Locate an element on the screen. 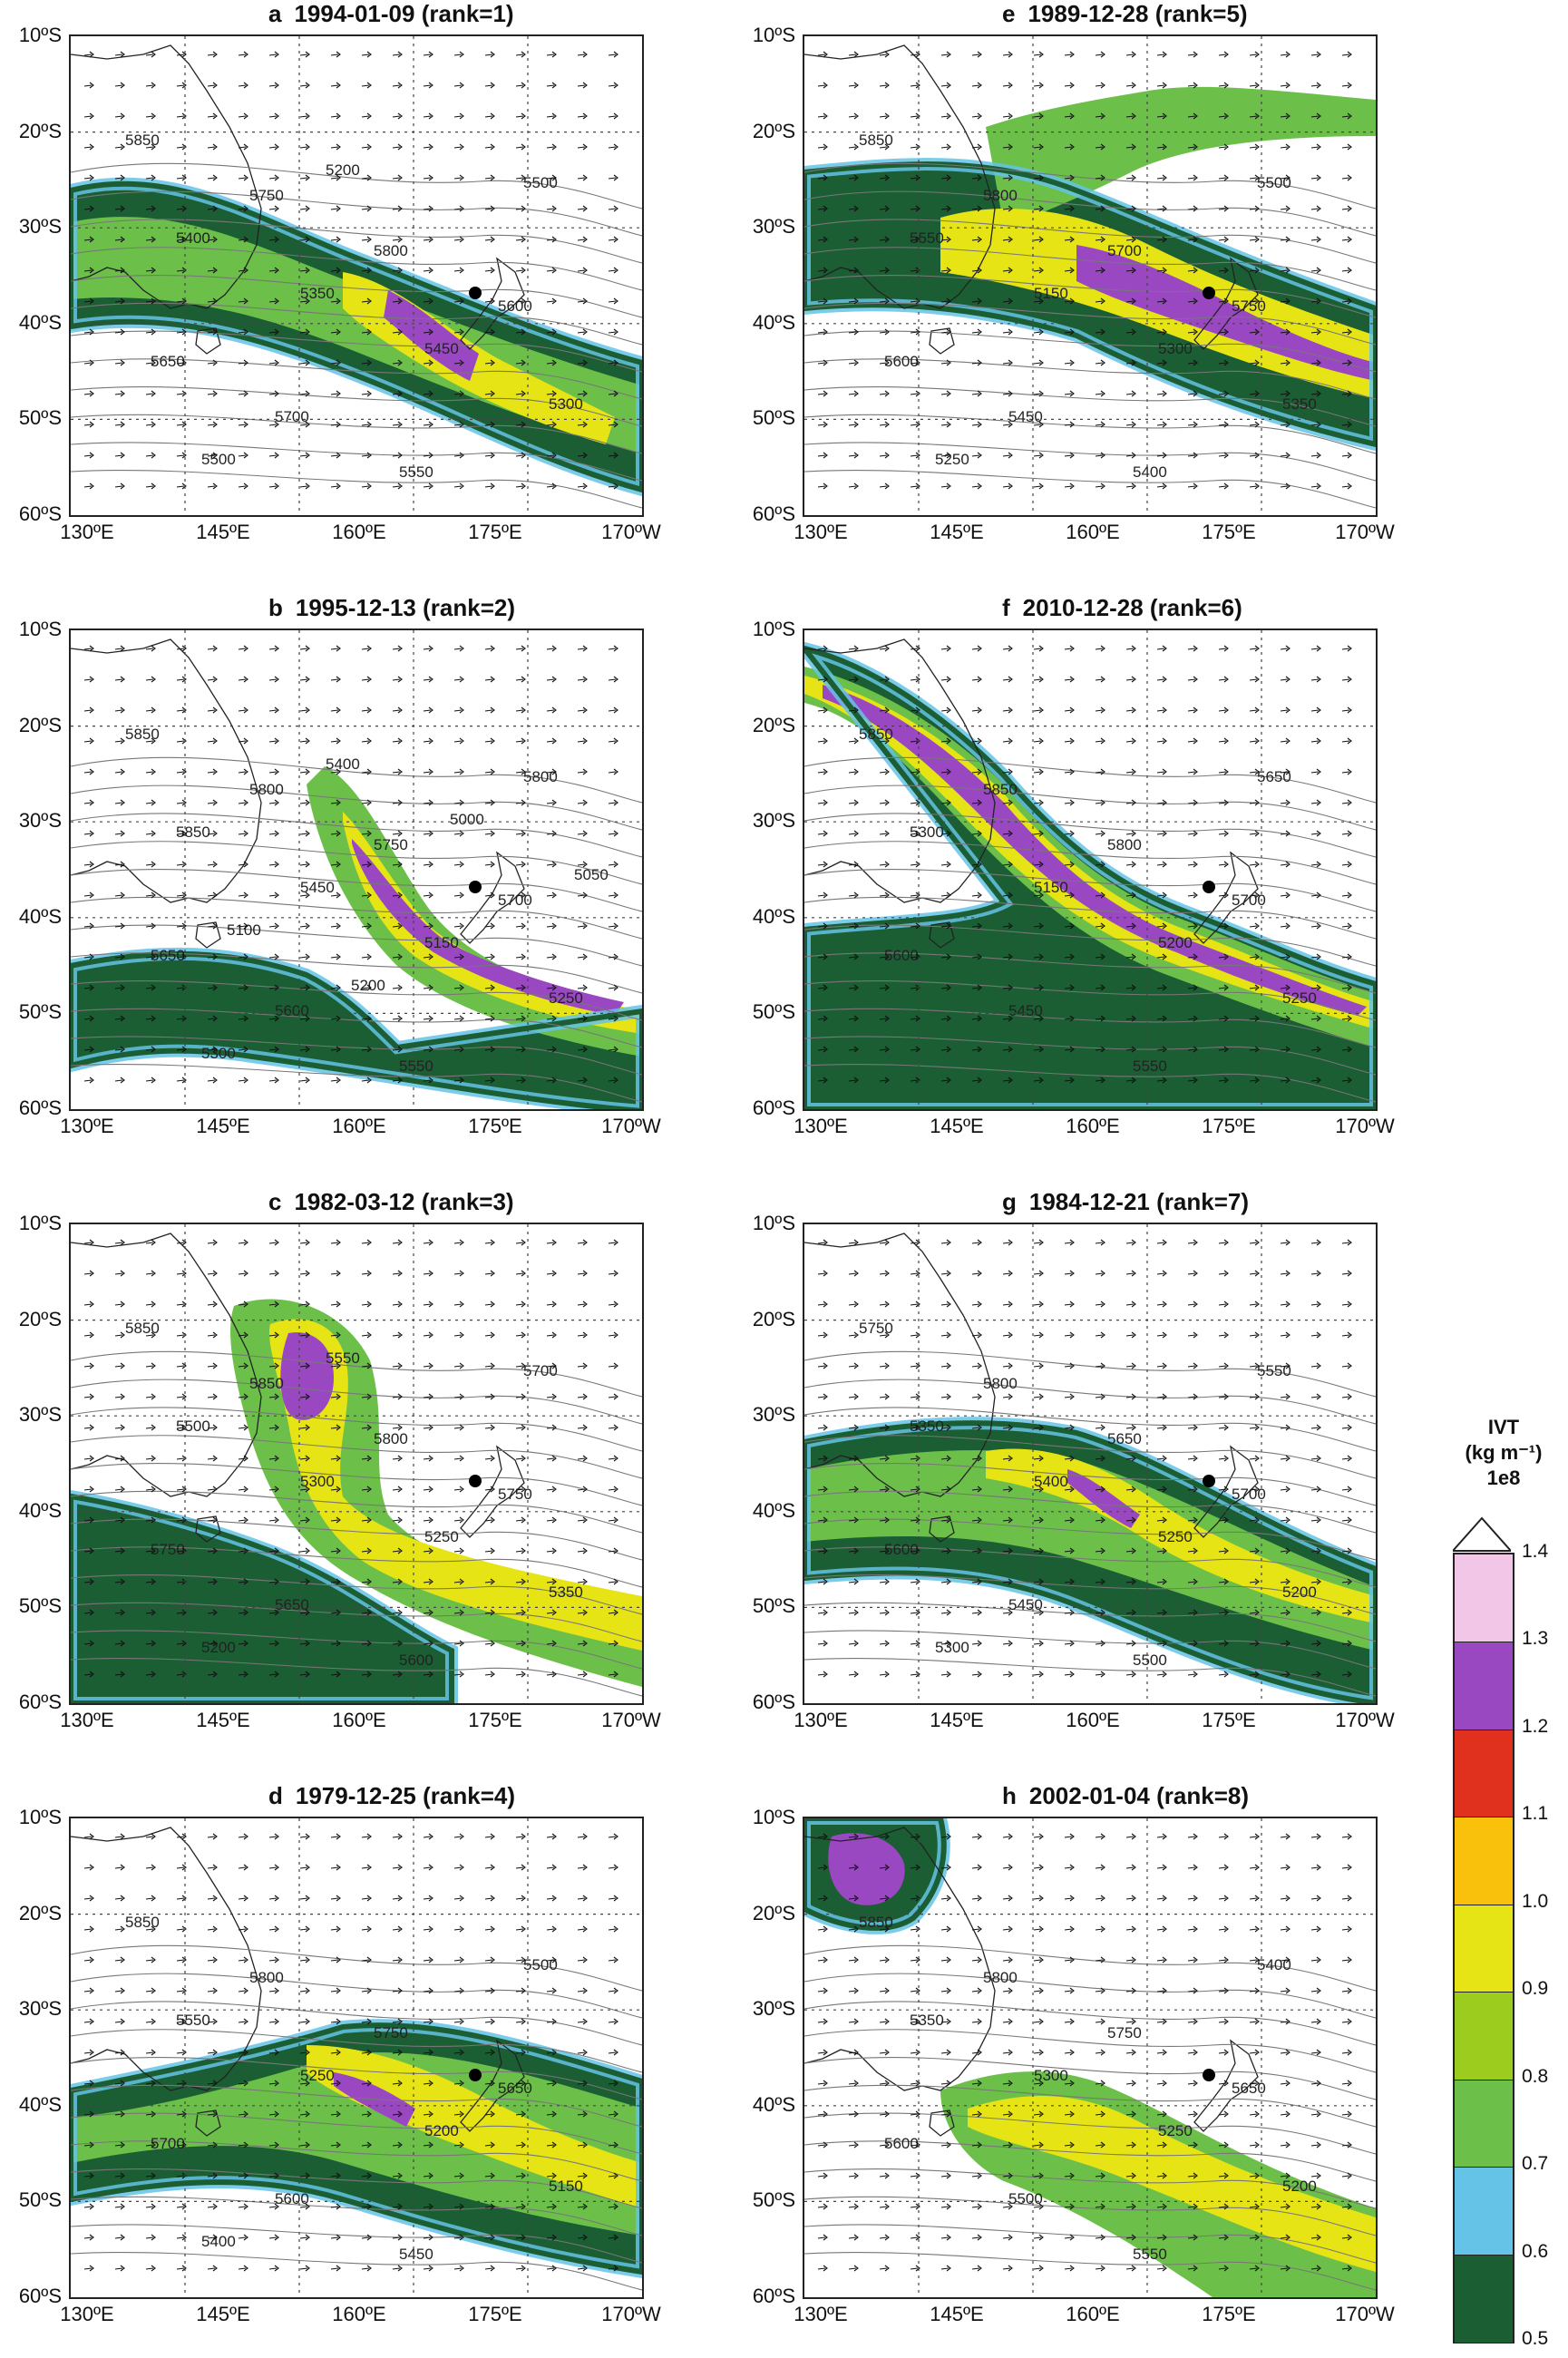 Image resolution: width=1568 pixels, height=2358 pixels. colorbar-body is located at coordinates (1483, 1948).